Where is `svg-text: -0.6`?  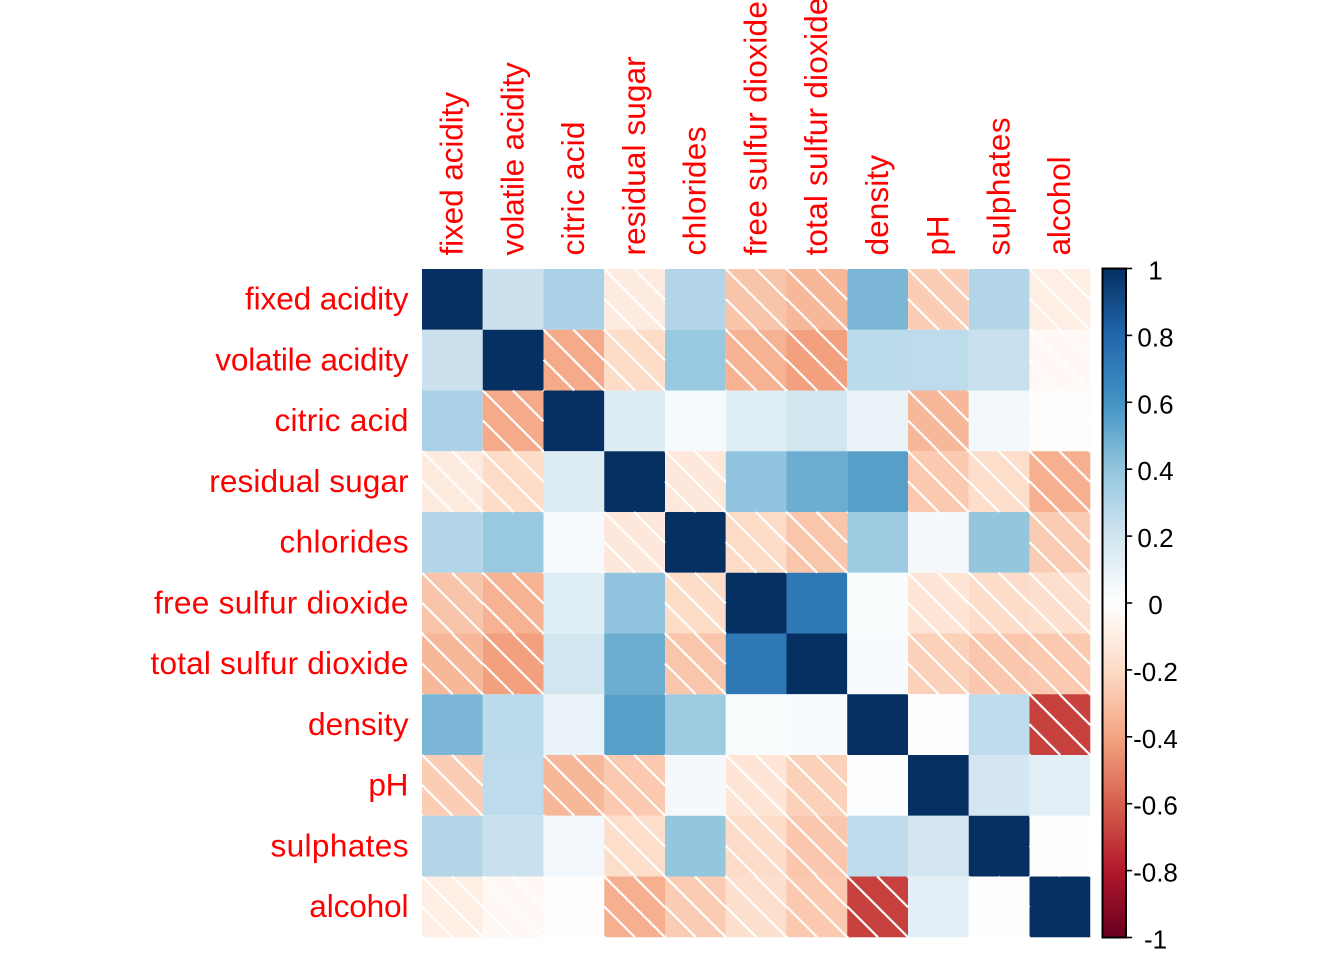
svg-text: -0.6 is located at coordinates (1155, 806).